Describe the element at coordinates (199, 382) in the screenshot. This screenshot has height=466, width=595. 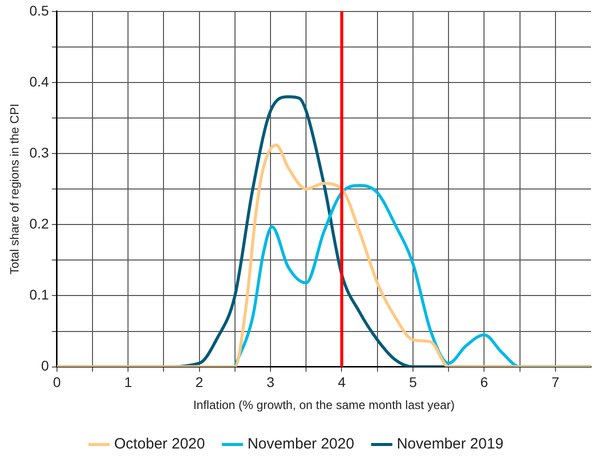
I see `x-tick-label: 2` at that location.